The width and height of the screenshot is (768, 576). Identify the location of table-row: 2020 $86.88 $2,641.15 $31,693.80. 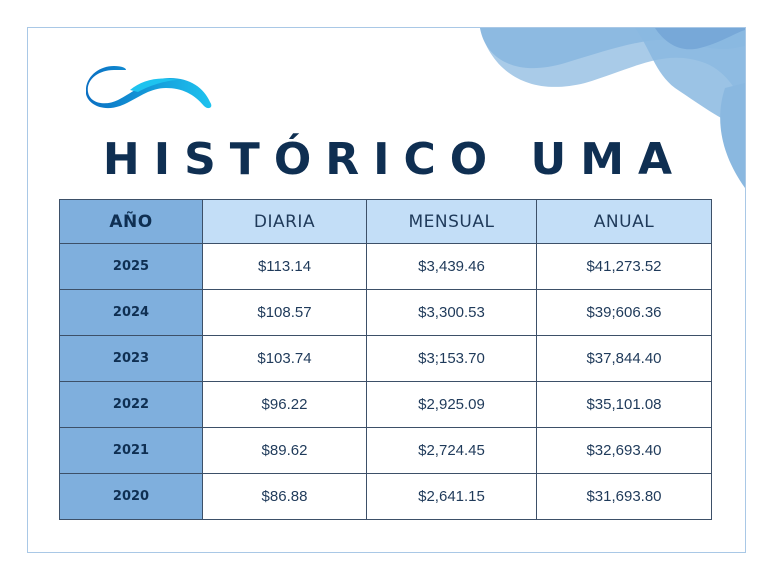
(385, 496).